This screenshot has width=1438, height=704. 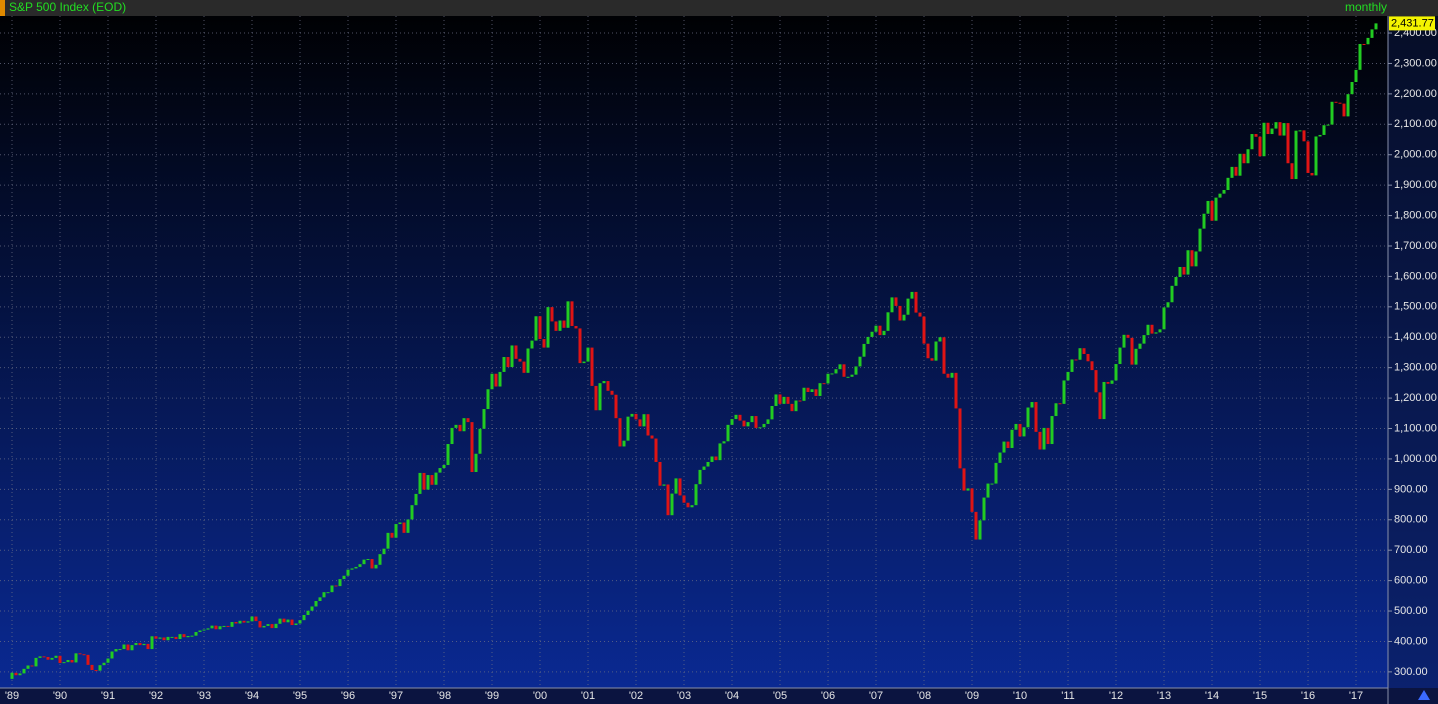 I want to click on x-tick-label: '16, so click(x=1308, y=696).